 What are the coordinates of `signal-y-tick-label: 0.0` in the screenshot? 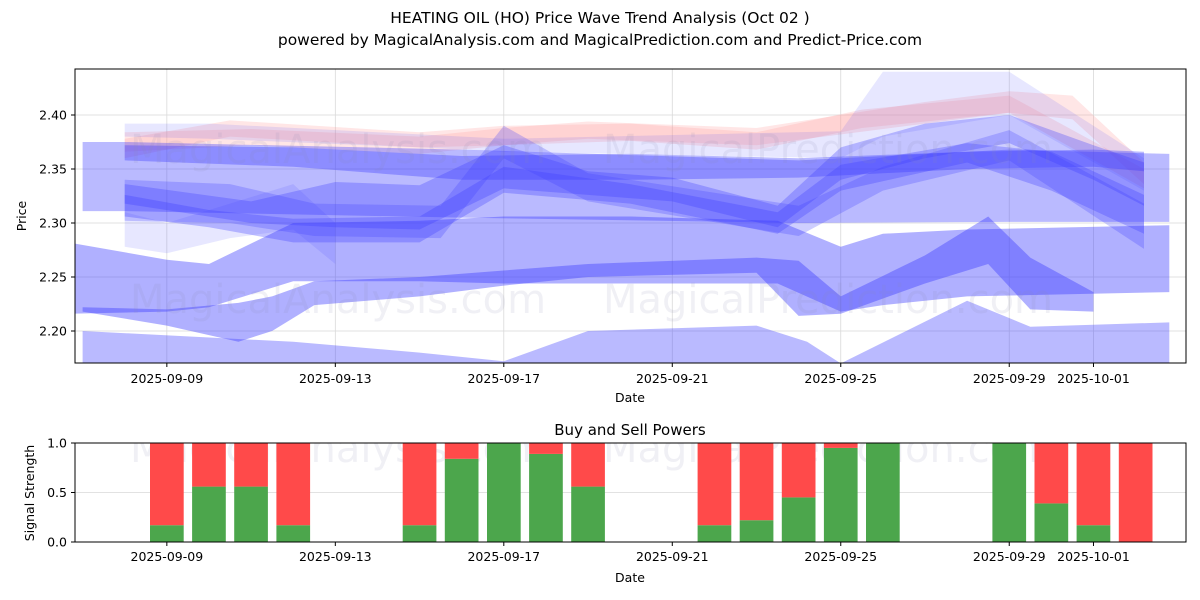 It's located at (57, 542).